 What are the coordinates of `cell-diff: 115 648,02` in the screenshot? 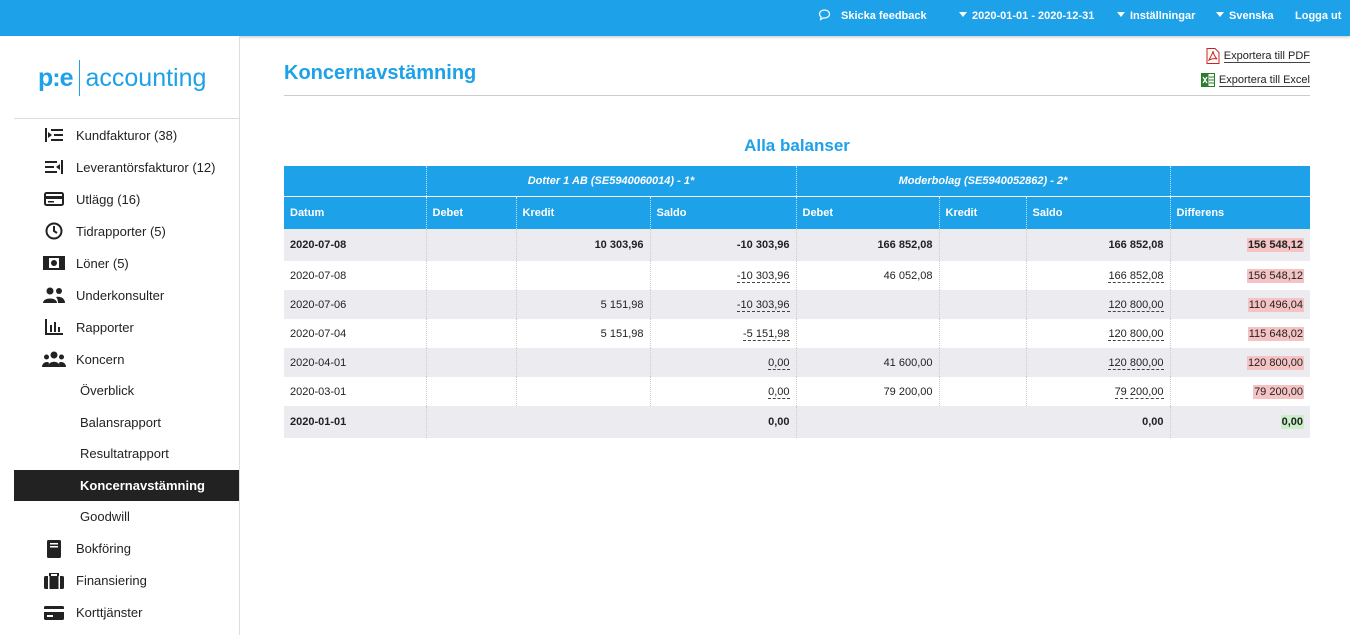 It's located at (1239, 333).